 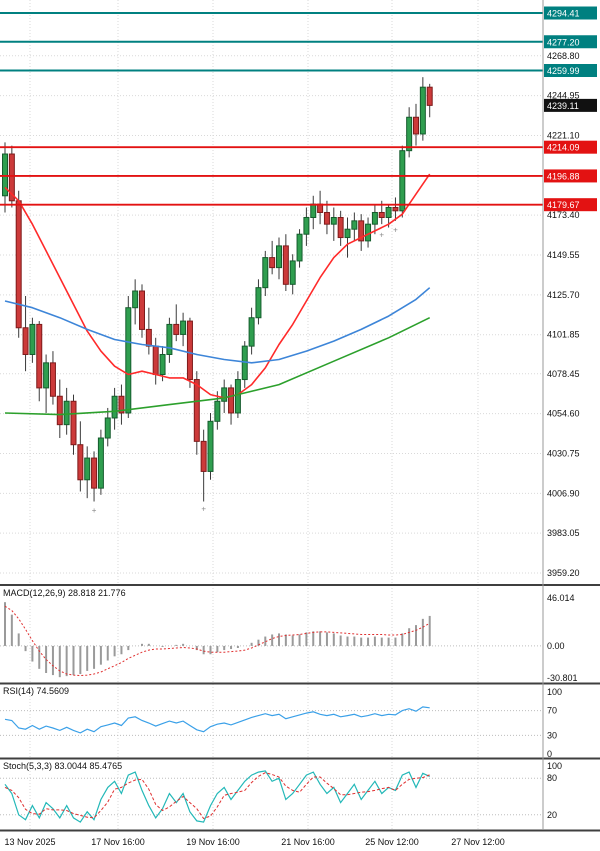 What do you see at coordinates (392, 842) in the screenshot?
I see `time-label: 25 Nov 12:00` at bounding box center [392, 842].